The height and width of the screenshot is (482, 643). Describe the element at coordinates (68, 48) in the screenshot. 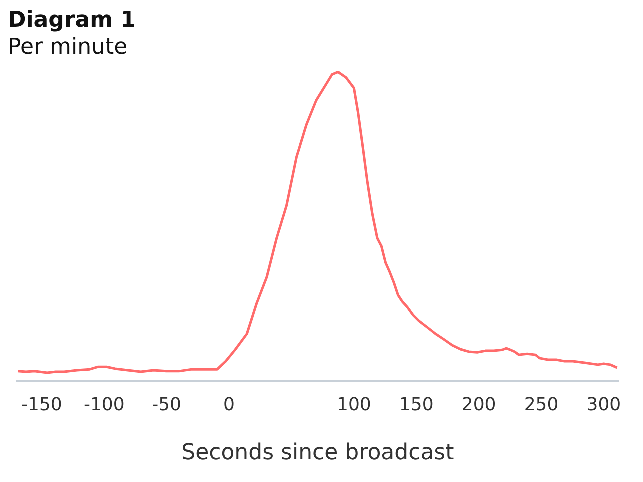

I see `chart-subtitle: Per minute` at that location.